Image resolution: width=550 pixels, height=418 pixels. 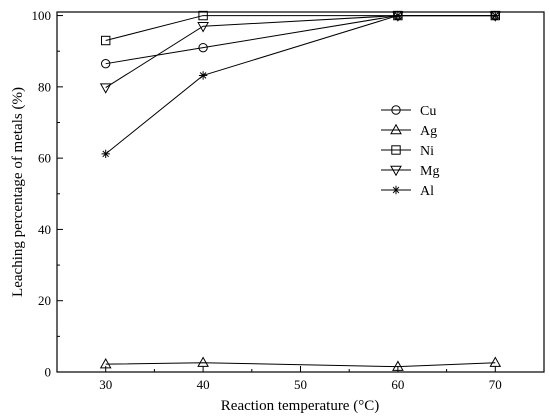 I want to click on x-axis-label: Reaction temperature (°C), so click(x=300, y=406).